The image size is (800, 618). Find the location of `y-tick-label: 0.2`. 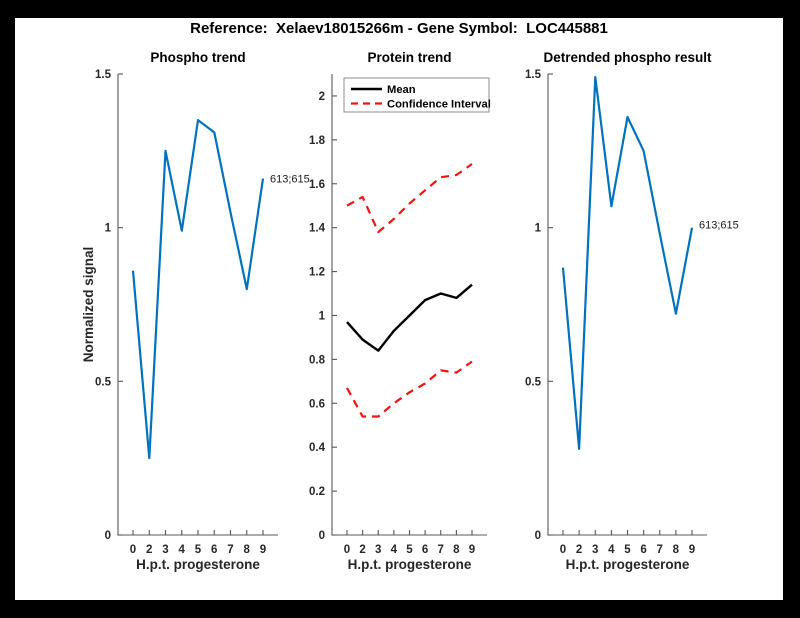

y-tick-label: 0.2 is located at coordinates (317, 492).